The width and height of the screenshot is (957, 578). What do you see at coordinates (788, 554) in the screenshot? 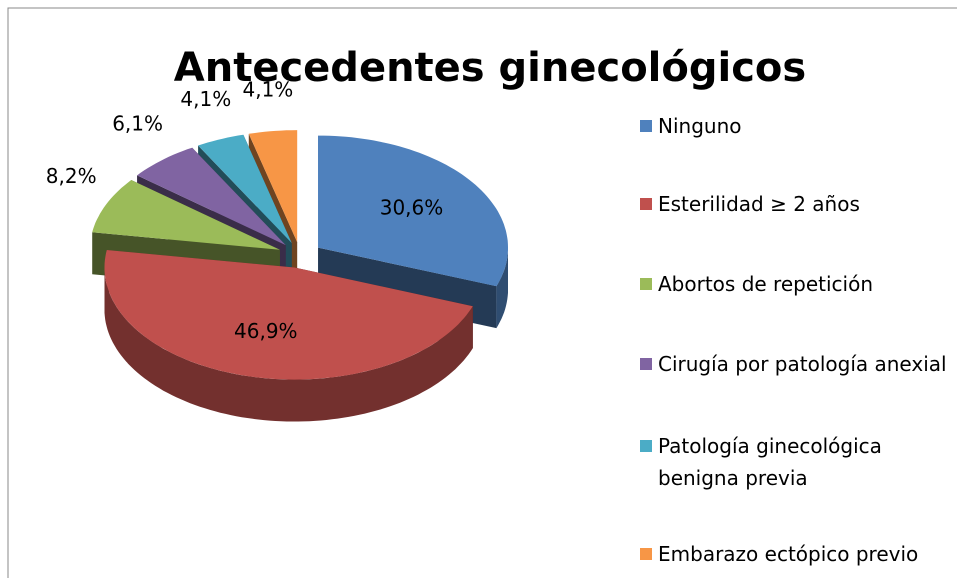
I see `legend-label: Embarazo ectópico previo` at bounding box center [788, 554].